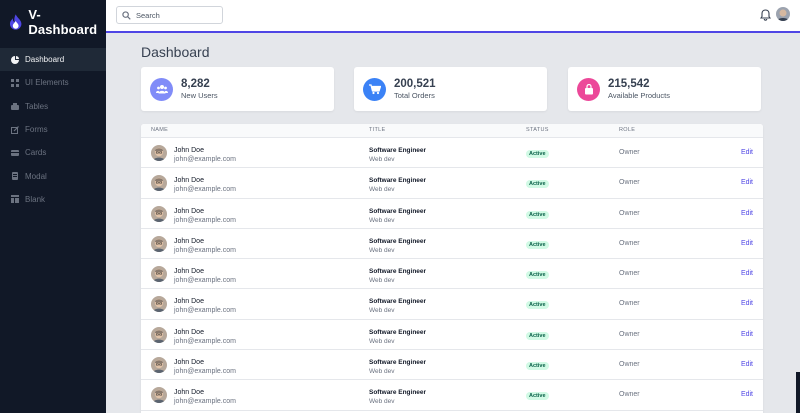 This screenshot has width=800, height=413. Describe the element at coordinates (53, 106) in the screenshot. I see `sidebar-item-tables: Tables` at that location.